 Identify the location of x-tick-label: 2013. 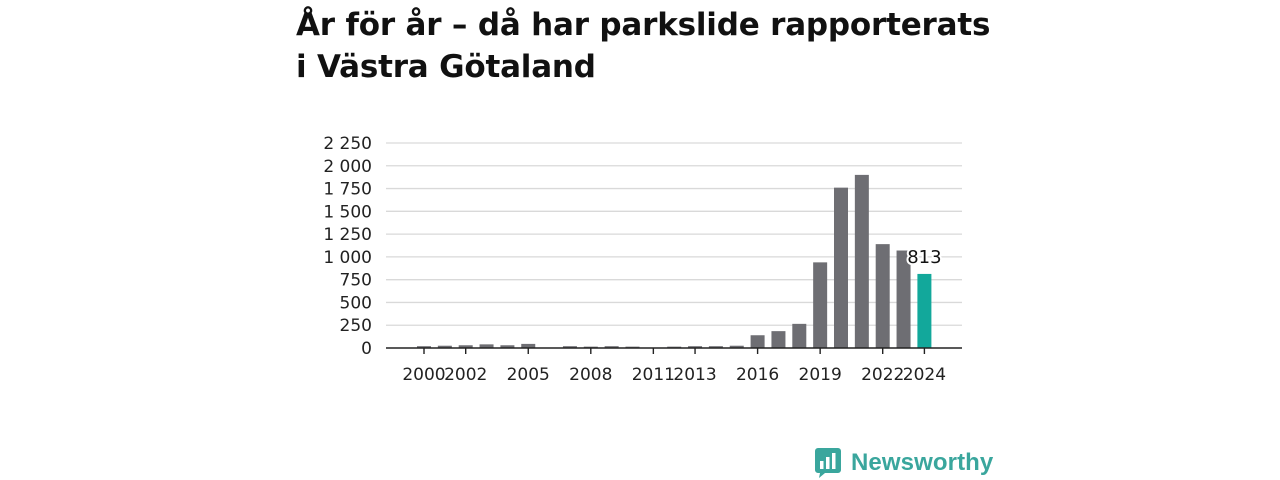
(694, 375).